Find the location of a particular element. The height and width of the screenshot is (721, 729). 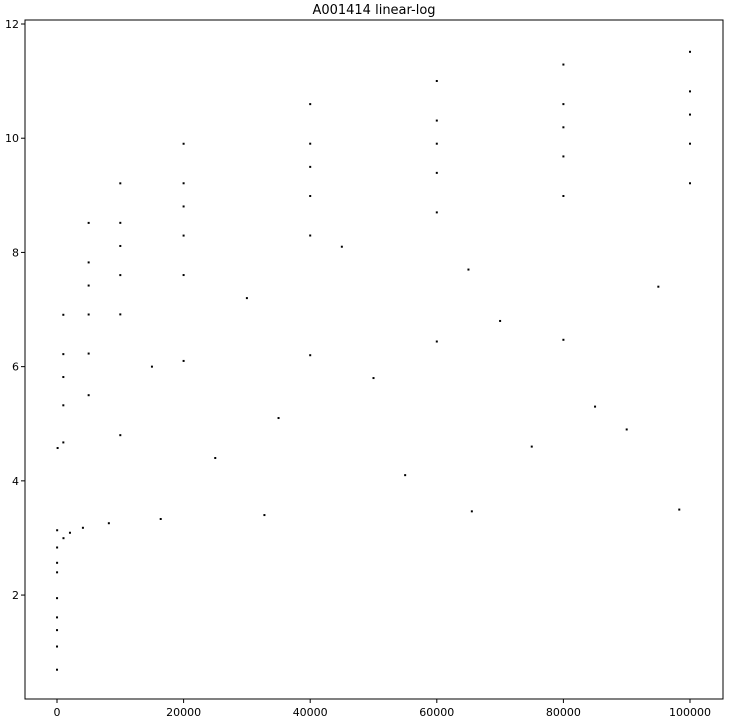

y-tick-label: 2 is located at coordinates (15, 595).